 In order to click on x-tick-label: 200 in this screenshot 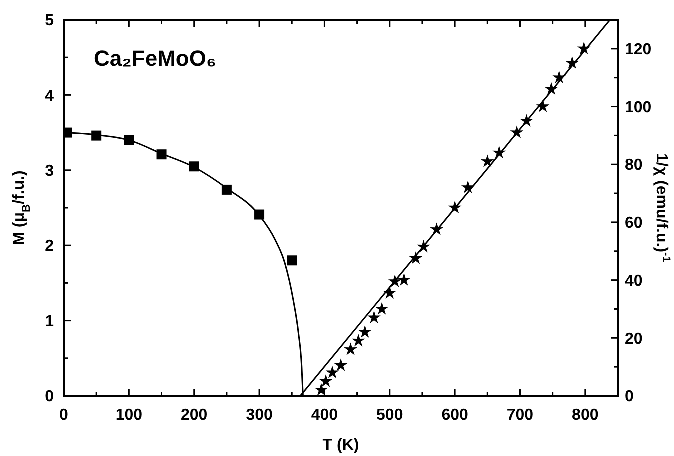, I will do `click(194, 415)`.